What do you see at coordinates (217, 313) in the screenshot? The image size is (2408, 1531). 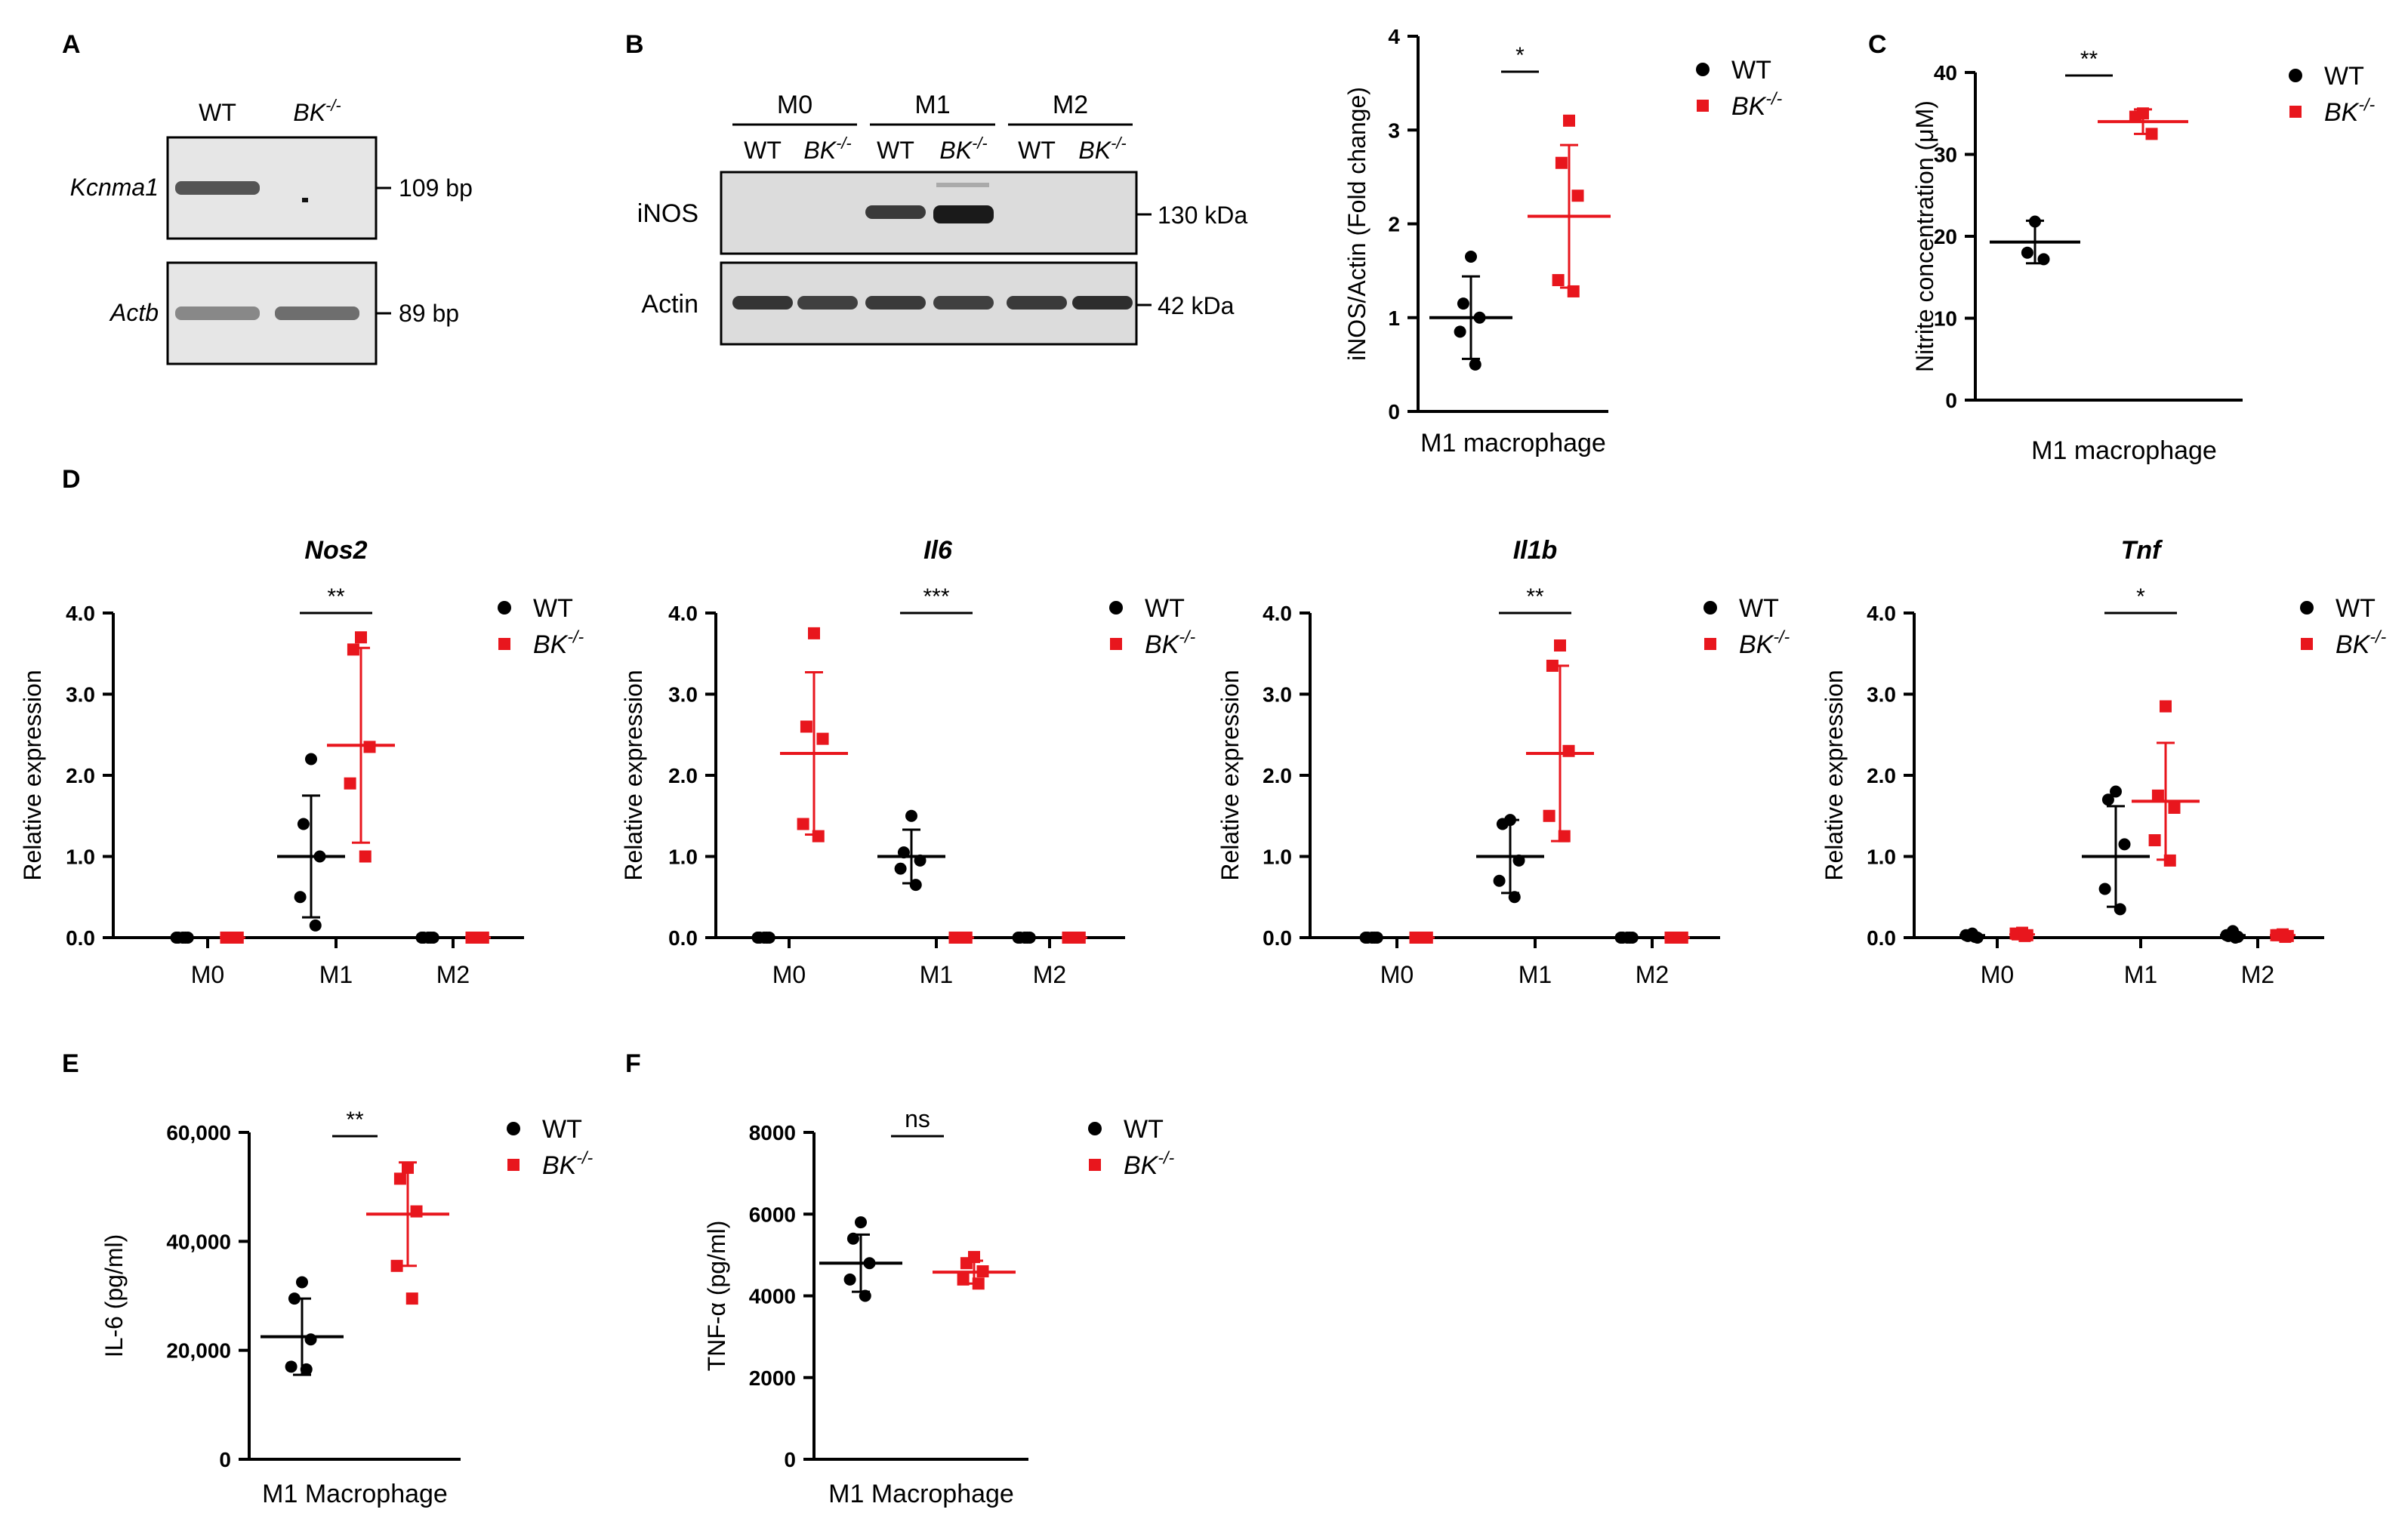 I see `gel-band` at bounding box center [217, 313].